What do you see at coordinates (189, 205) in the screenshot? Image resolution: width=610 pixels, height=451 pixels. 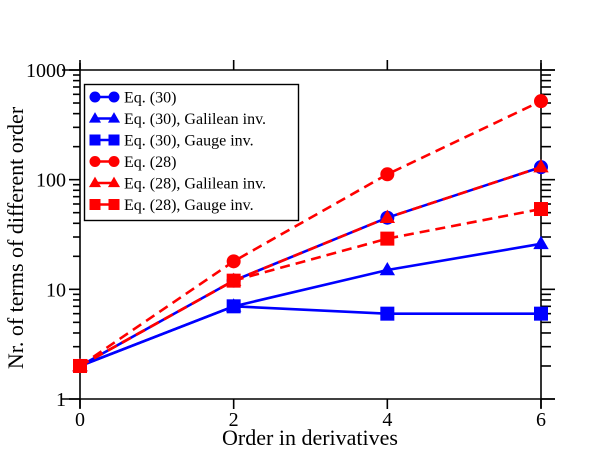 I see `legend-label: Eq. (28), Gauge inv.` at bounding box center [189, 205].